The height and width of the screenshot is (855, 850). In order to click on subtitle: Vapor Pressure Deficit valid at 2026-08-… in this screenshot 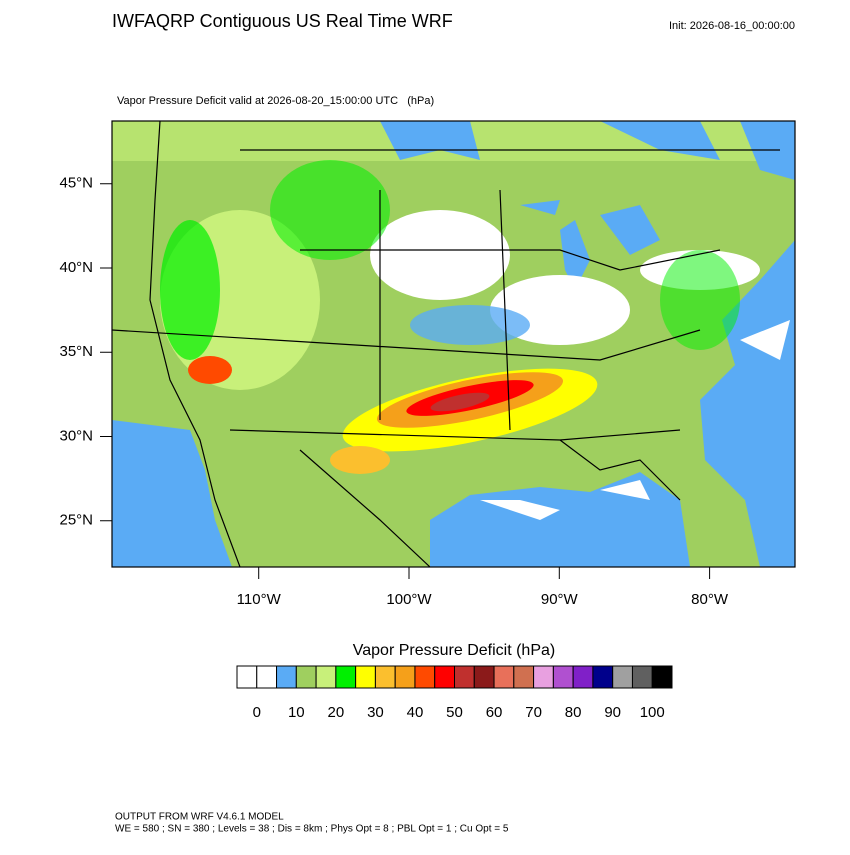, I will do `click(275, 101)`.